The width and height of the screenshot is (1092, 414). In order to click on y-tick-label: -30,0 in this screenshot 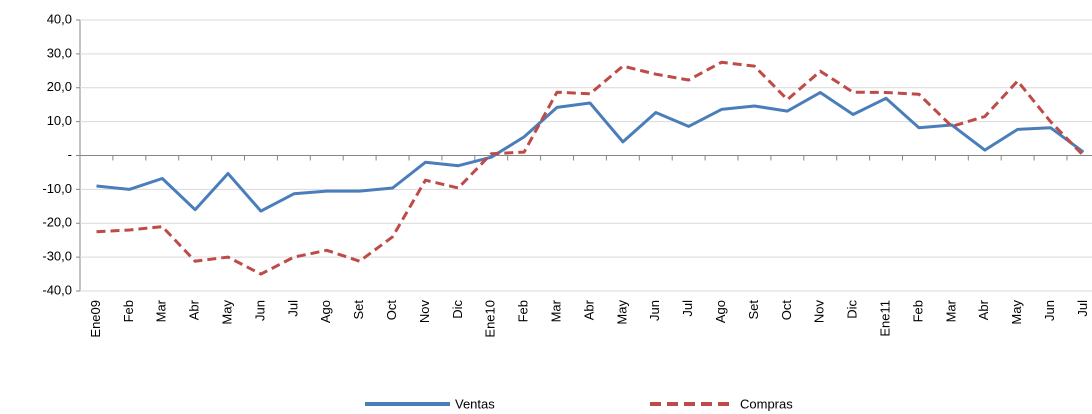, I will do `click(57, 256)`.